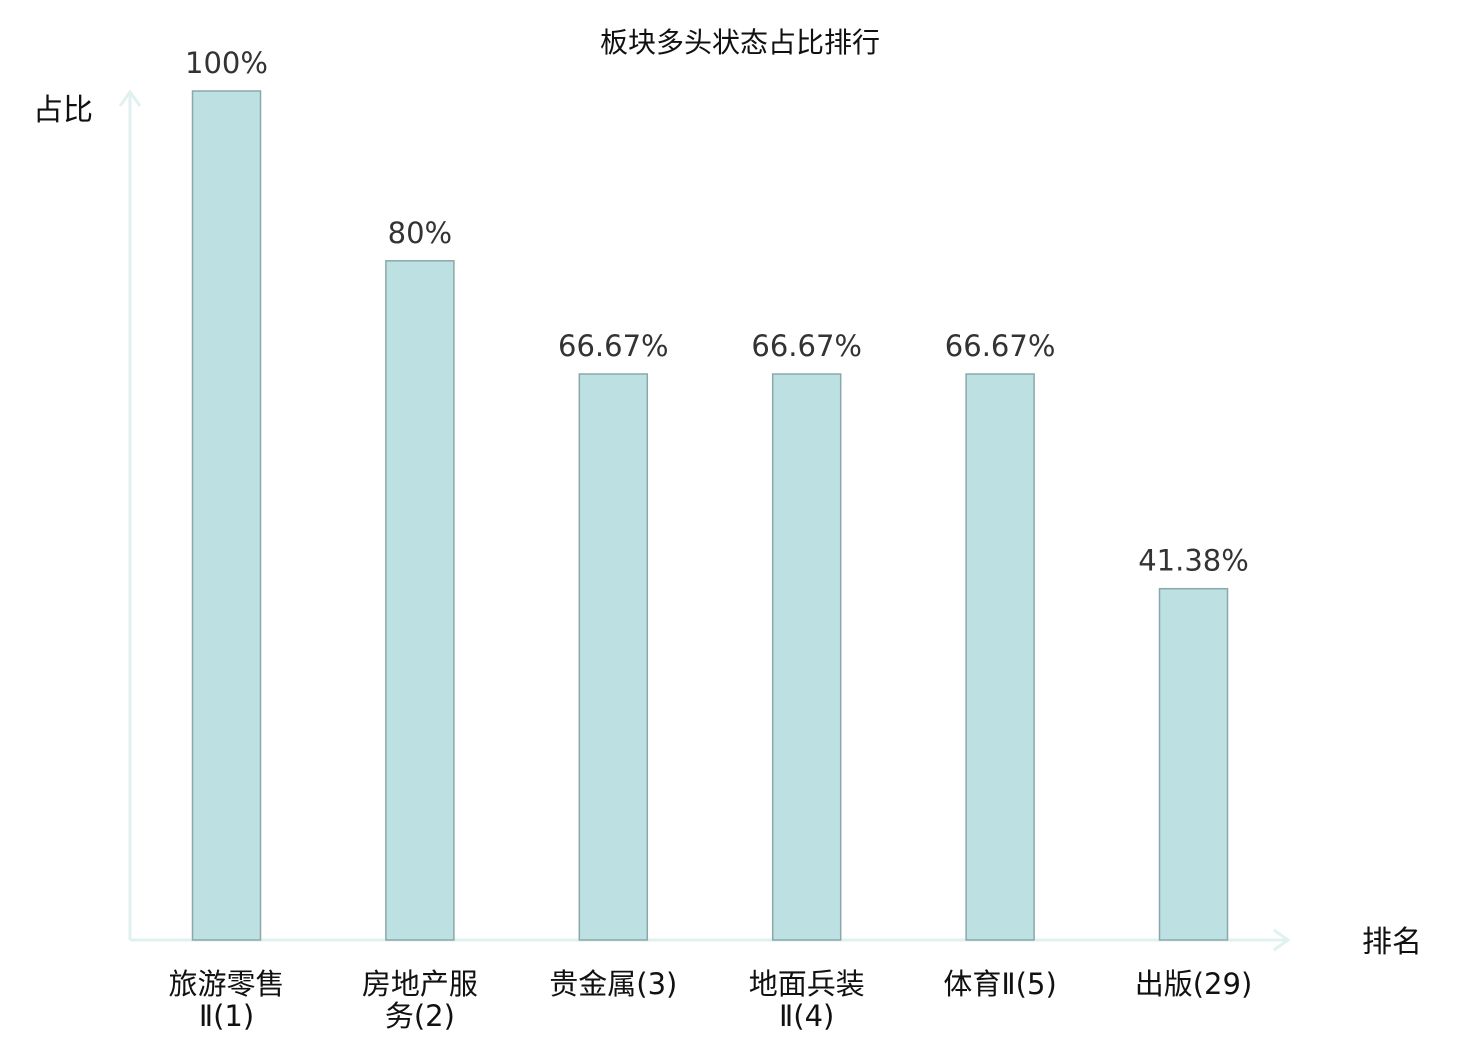 Image resolution: width=1480 pixels, height=1040 pixels. I want to click on category-label-line: 贵金属(3), so click(613, 984).